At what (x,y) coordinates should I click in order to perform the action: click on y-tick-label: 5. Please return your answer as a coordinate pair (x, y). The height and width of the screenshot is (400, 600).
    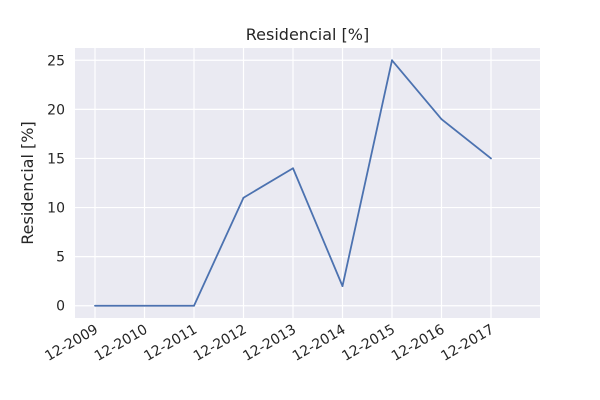
    Looking at the image, I should click on (60, 258).